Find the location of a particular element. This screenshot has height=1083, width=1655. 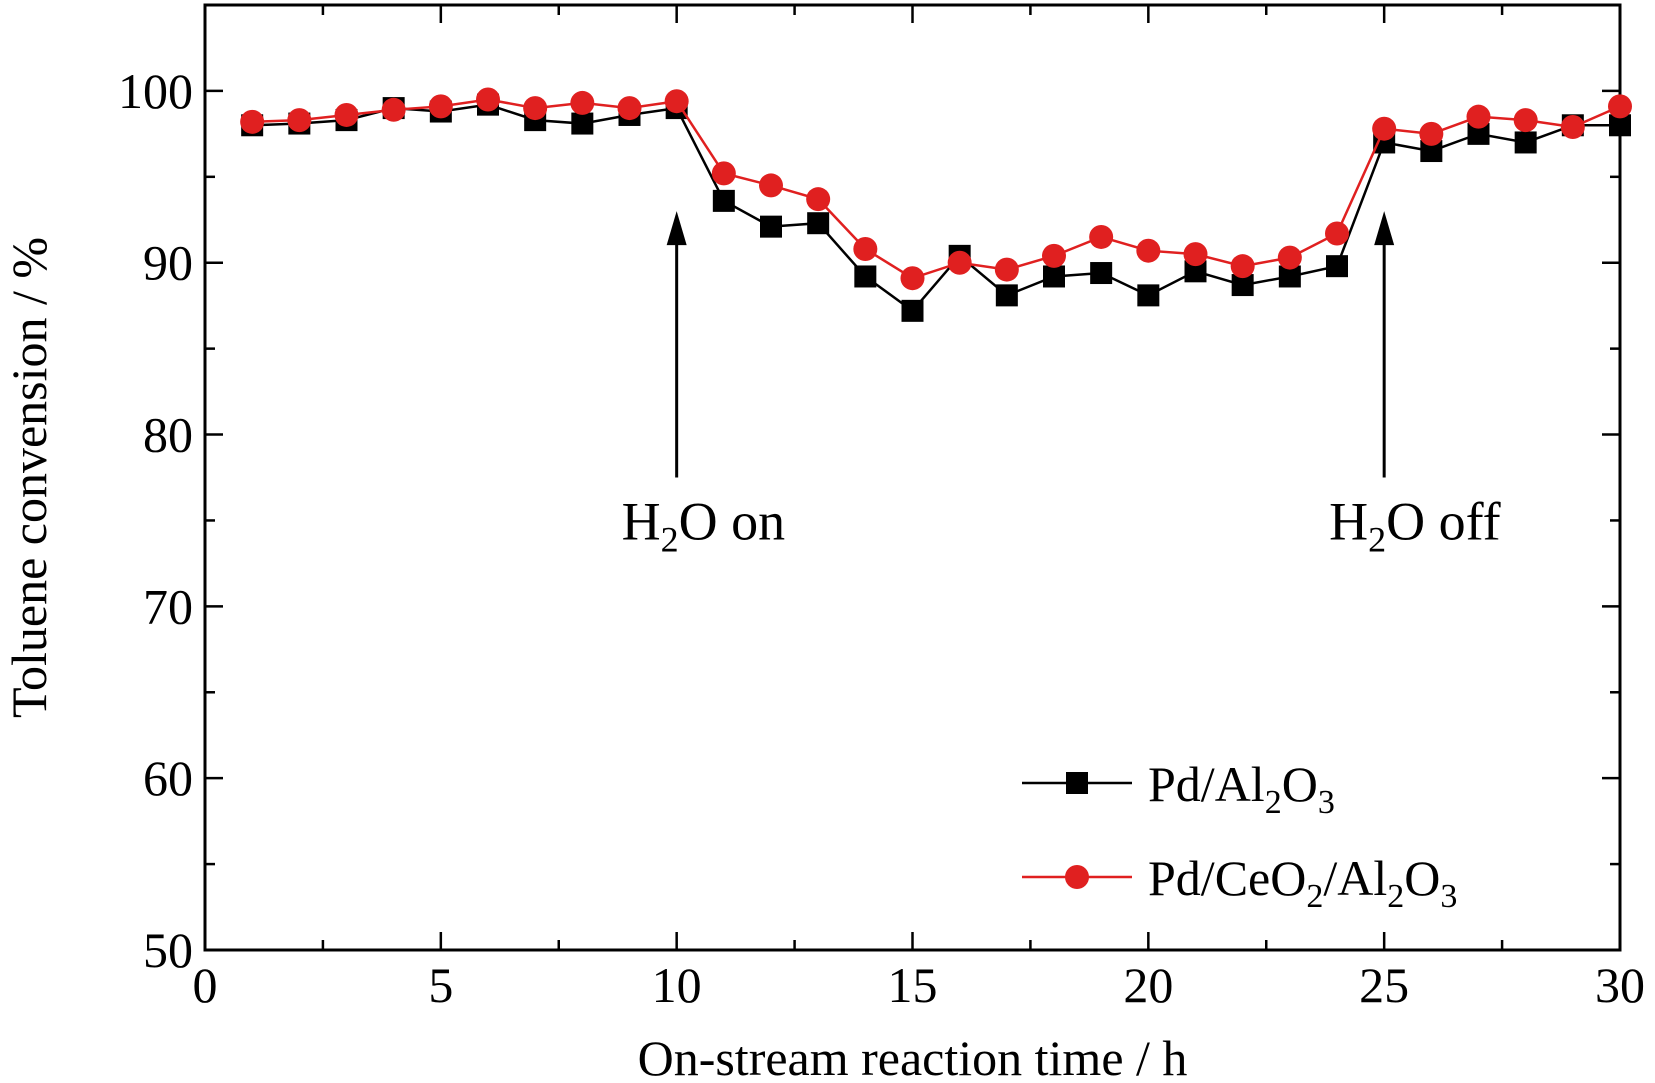

legend-label: Pd/Al2O3 is located at coordinates (1241, 788).